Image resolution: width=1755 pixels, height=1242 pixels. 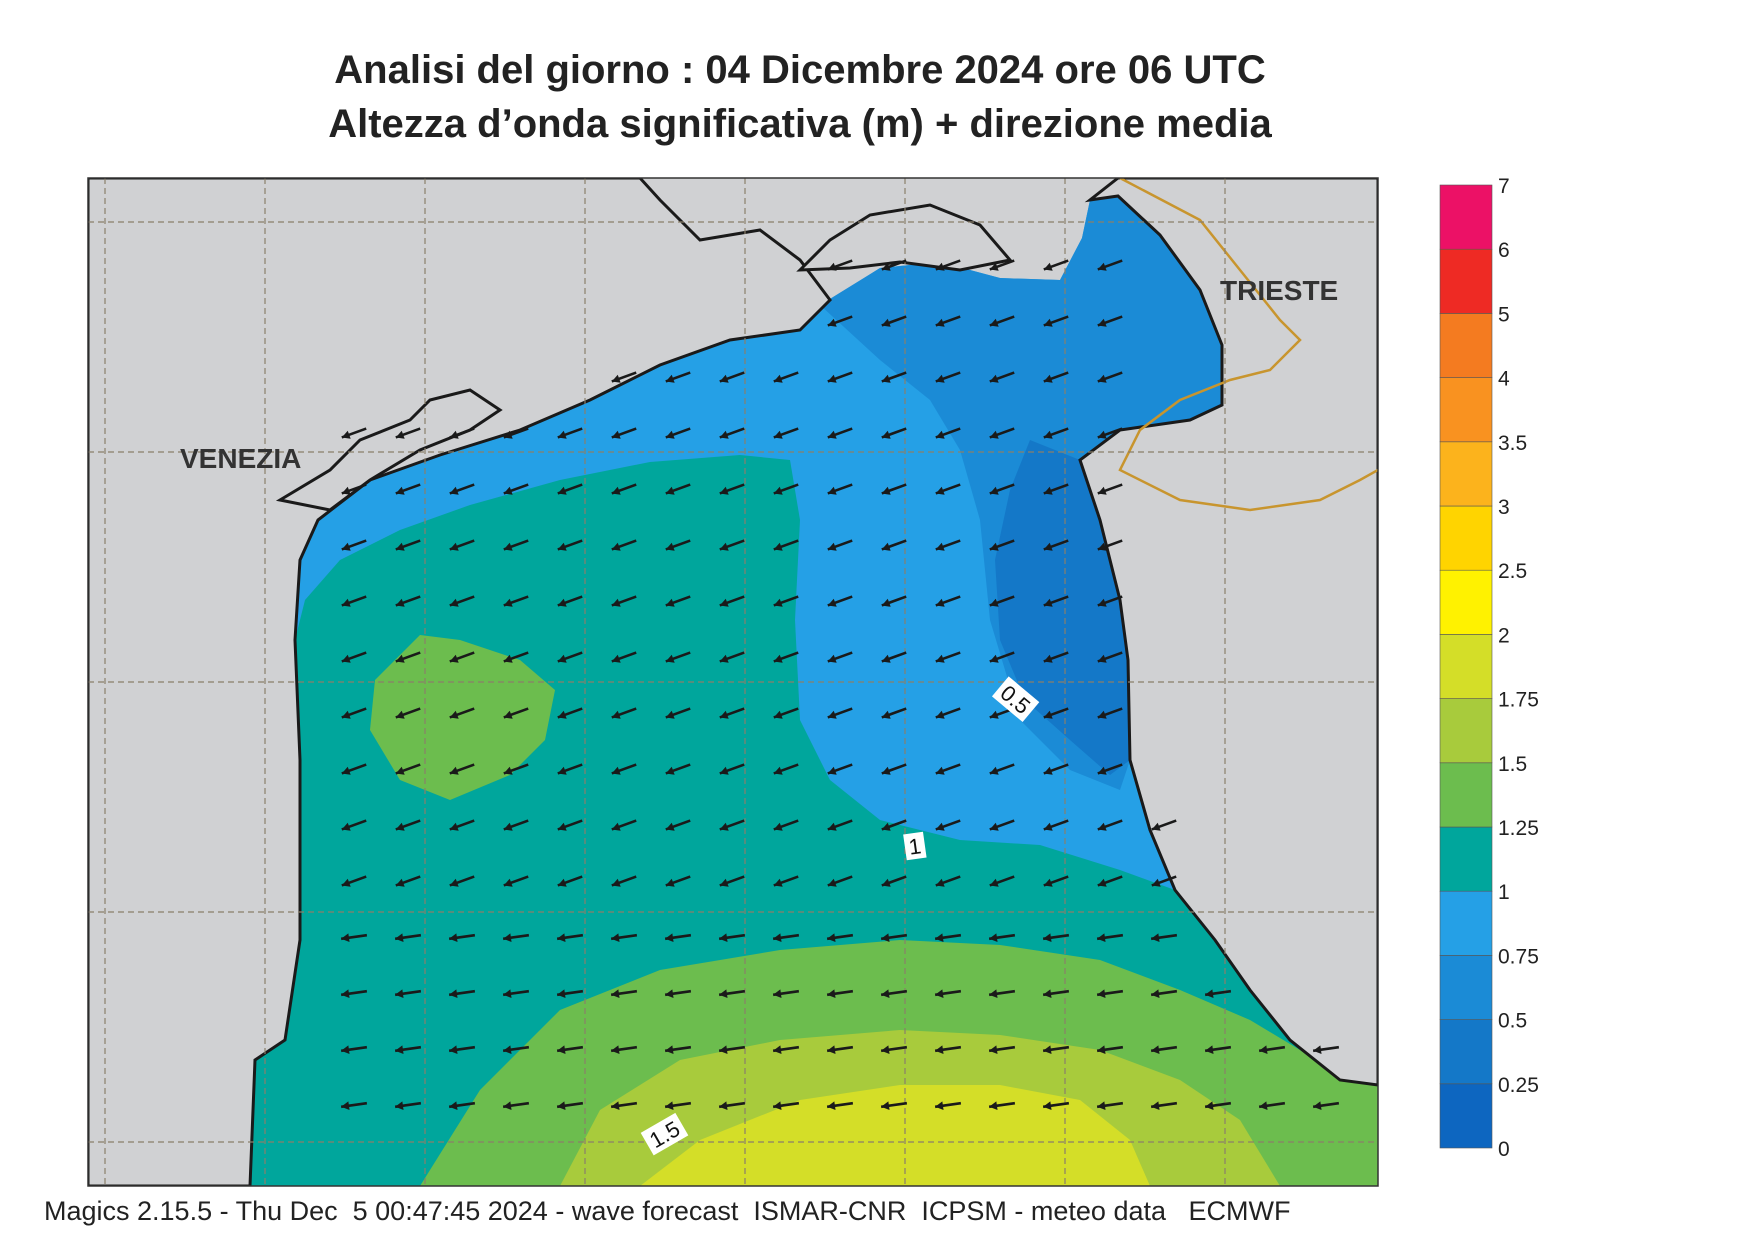 What do you see at coordinates (1504, 1149) in the screenshot?
I see `legend-label: 0` at bounding box center [1504, 1149].